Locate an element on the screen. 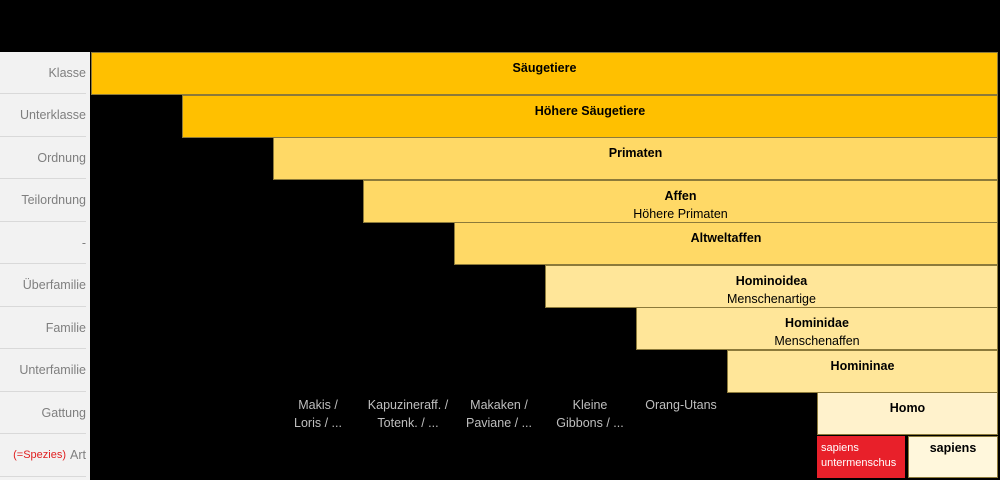 The height and width of the screenshot is (480, 1000). rank-label: Ordnung is located at coordinates (43, 158).